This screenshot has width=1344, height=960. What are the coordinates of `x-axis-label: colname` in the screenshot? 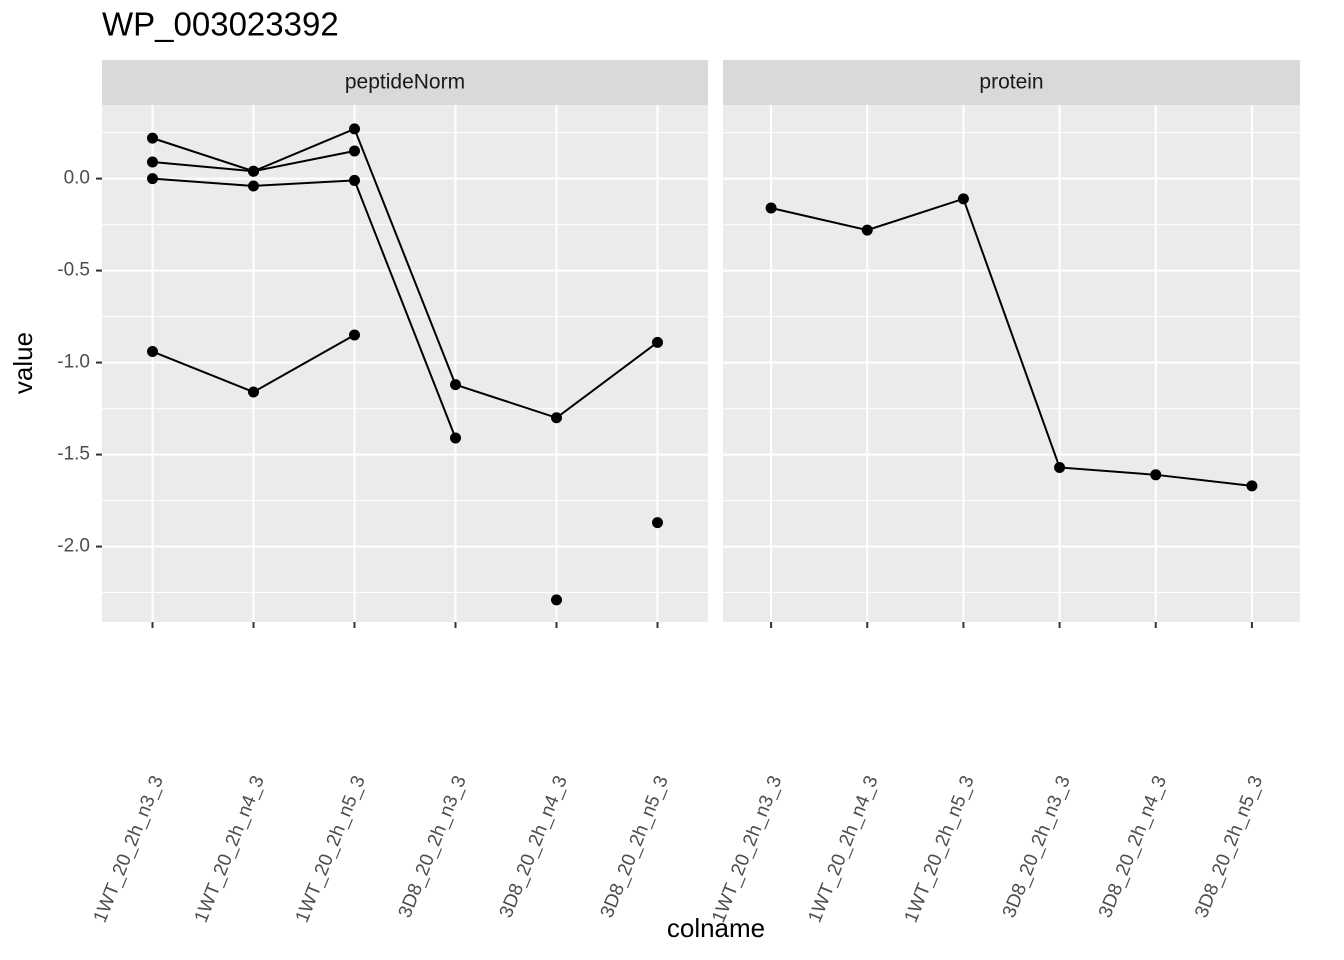 It's located at (716, 928).